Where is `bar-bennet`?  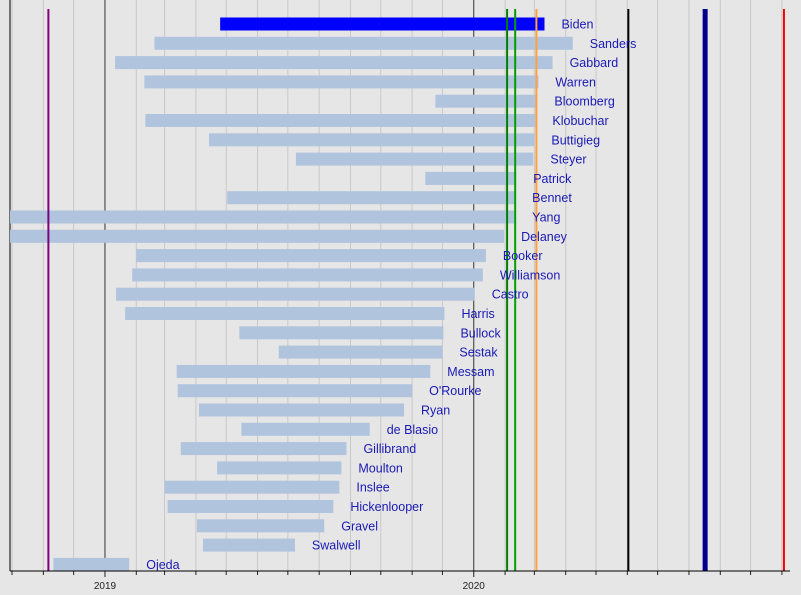 bar-bennet is located at coordinates (371, 198).